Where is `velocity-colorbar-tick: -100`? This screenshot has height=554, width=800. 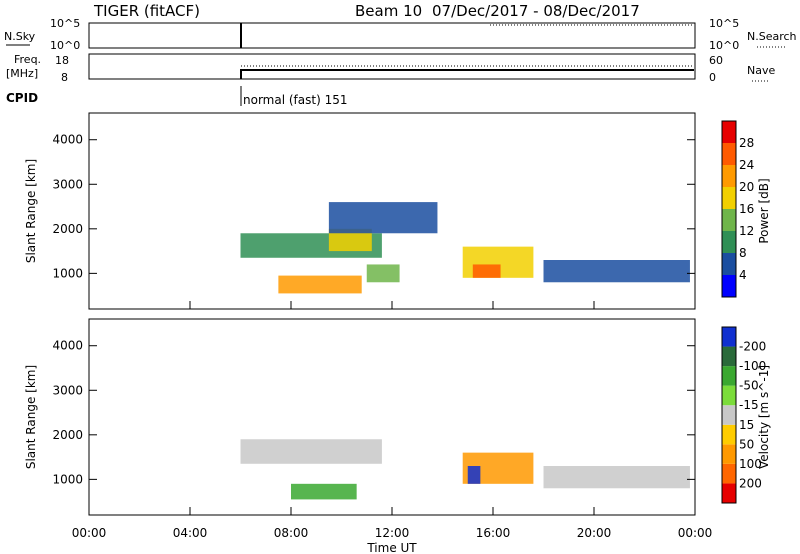 velocity-colorbar-tick: -100 is located at coordinates (752, 366).